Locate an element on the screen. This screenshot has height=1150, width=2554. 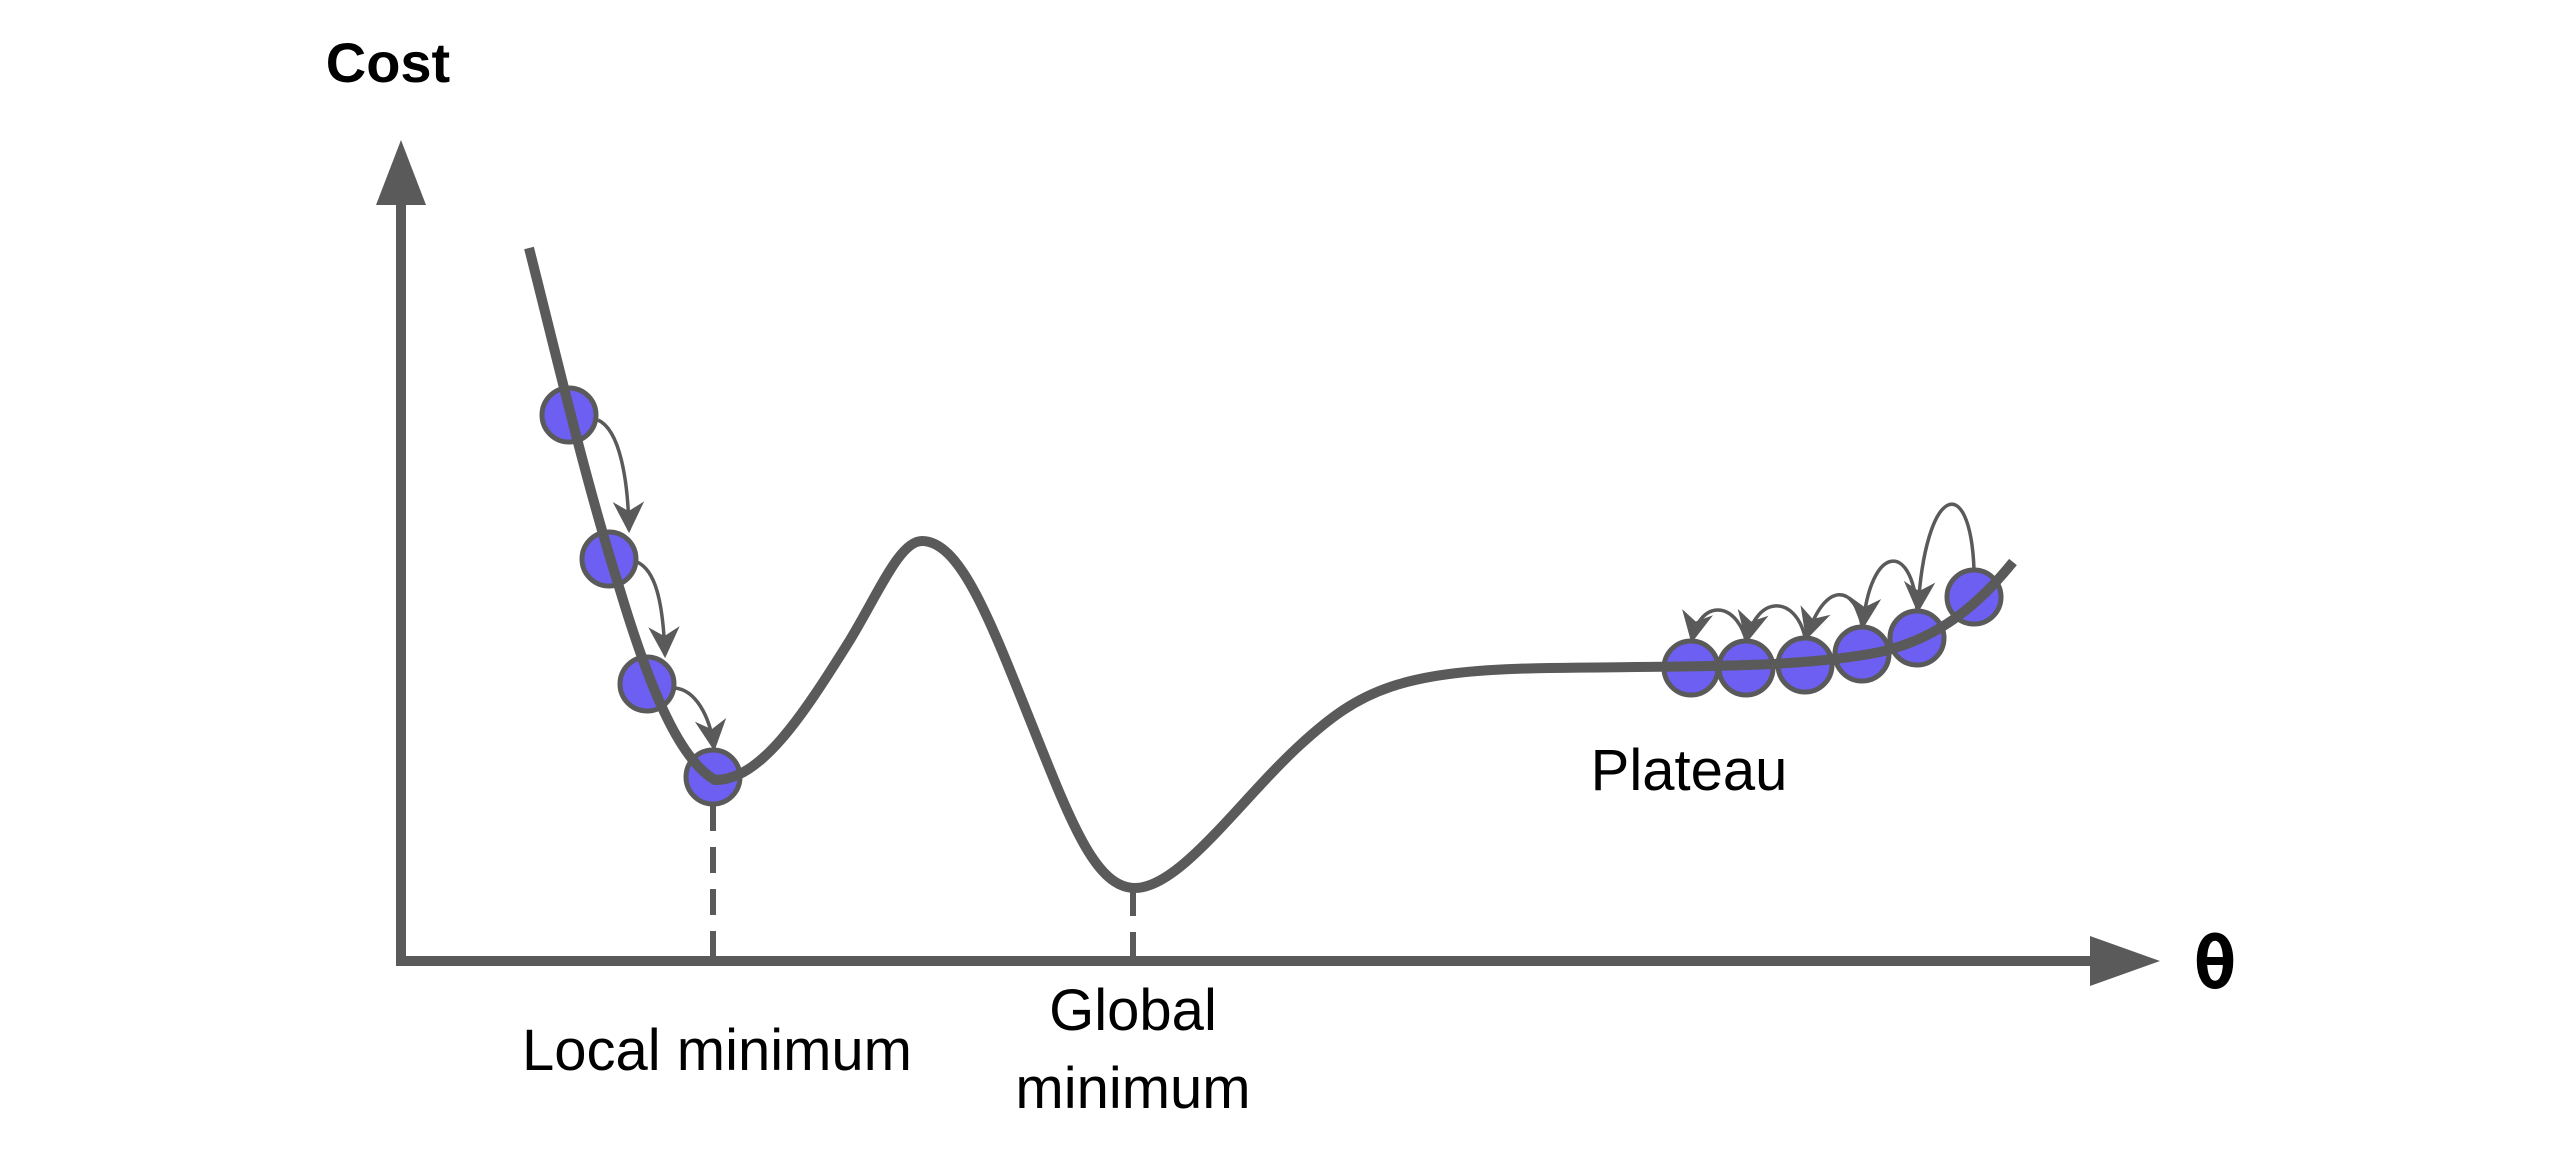
global-minimum-label-line1: Global is located at coordinates (1133, 1010).